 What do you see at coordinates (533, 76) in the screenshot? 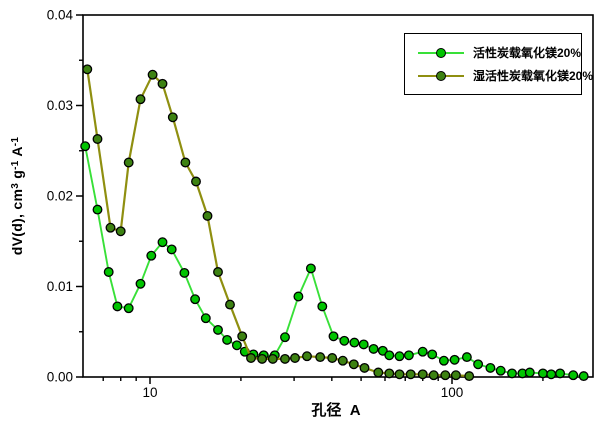
I see `legend-label-series2: 湿活性炭载氧化镁20%` at bounding box center [533, 76].